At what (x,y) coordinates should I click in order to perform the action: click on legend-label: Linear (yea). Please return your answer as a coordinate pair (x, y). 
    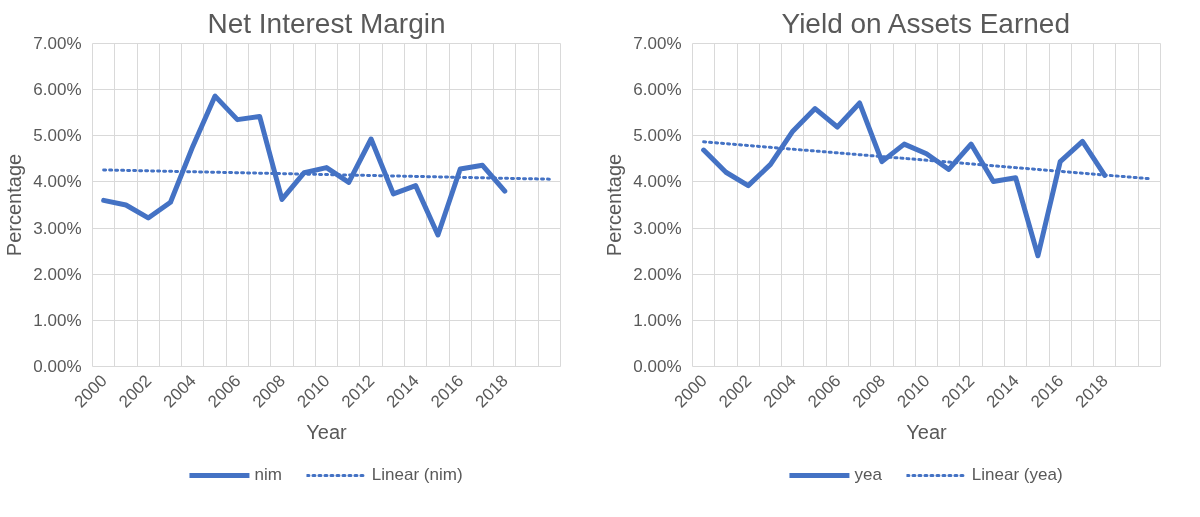
    Looking at the image, I should click on (1017, 475).